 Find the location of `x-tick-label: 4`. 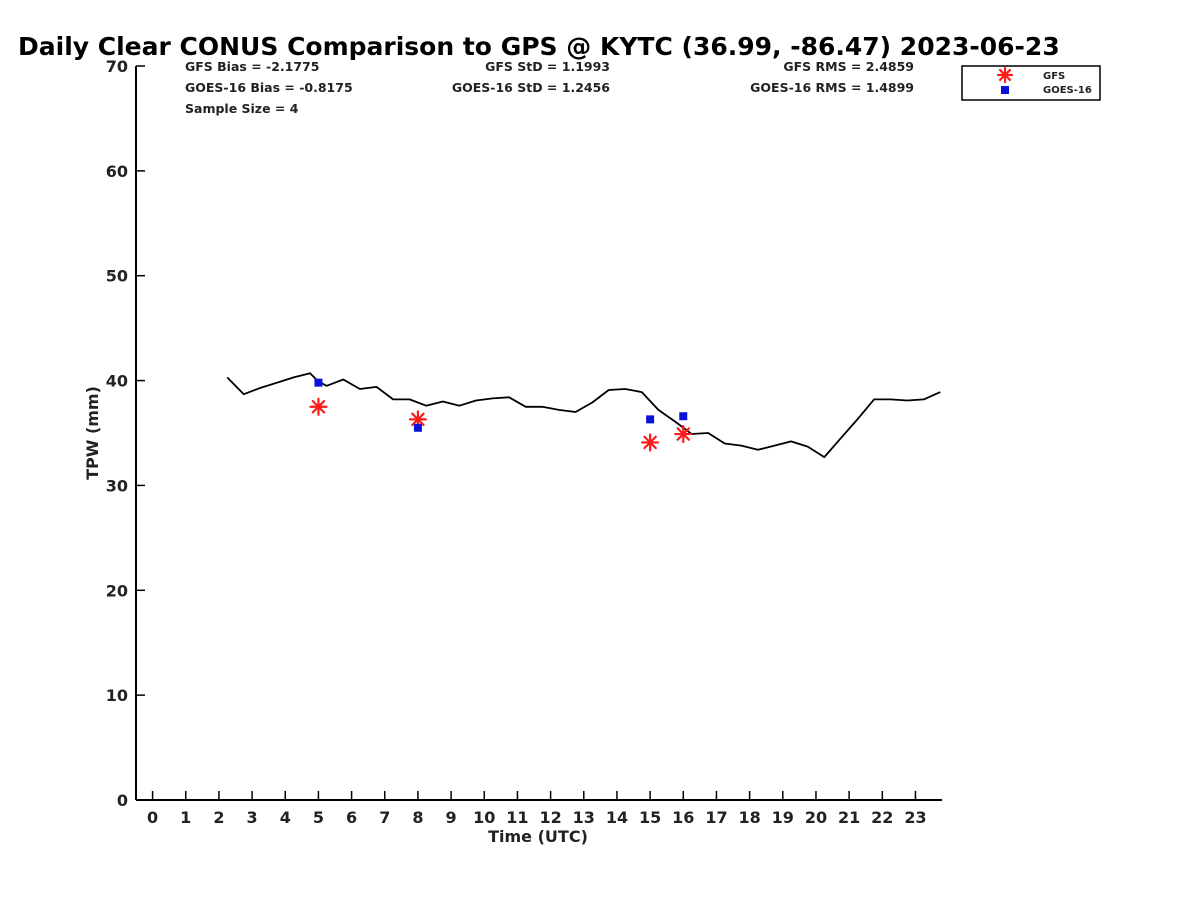

x-tick-label: 4 is located at coordinates (285, 817).